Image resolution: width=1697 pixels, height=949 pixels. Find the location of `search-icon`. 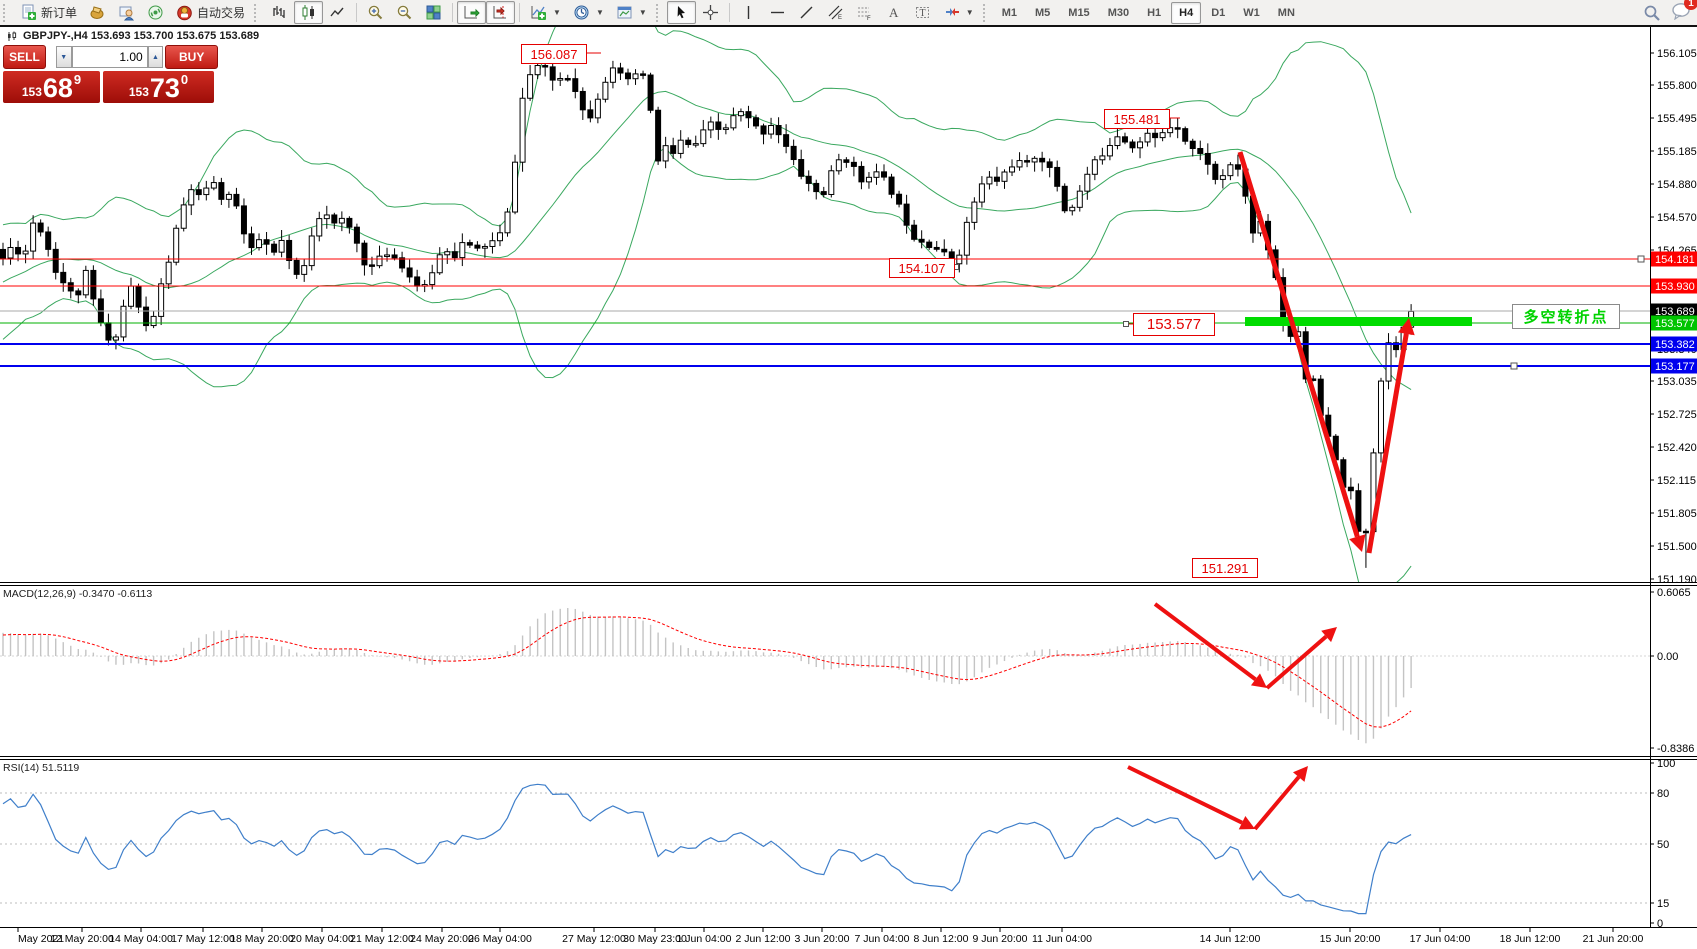

search-icon is located at coordinates (1652, 13).